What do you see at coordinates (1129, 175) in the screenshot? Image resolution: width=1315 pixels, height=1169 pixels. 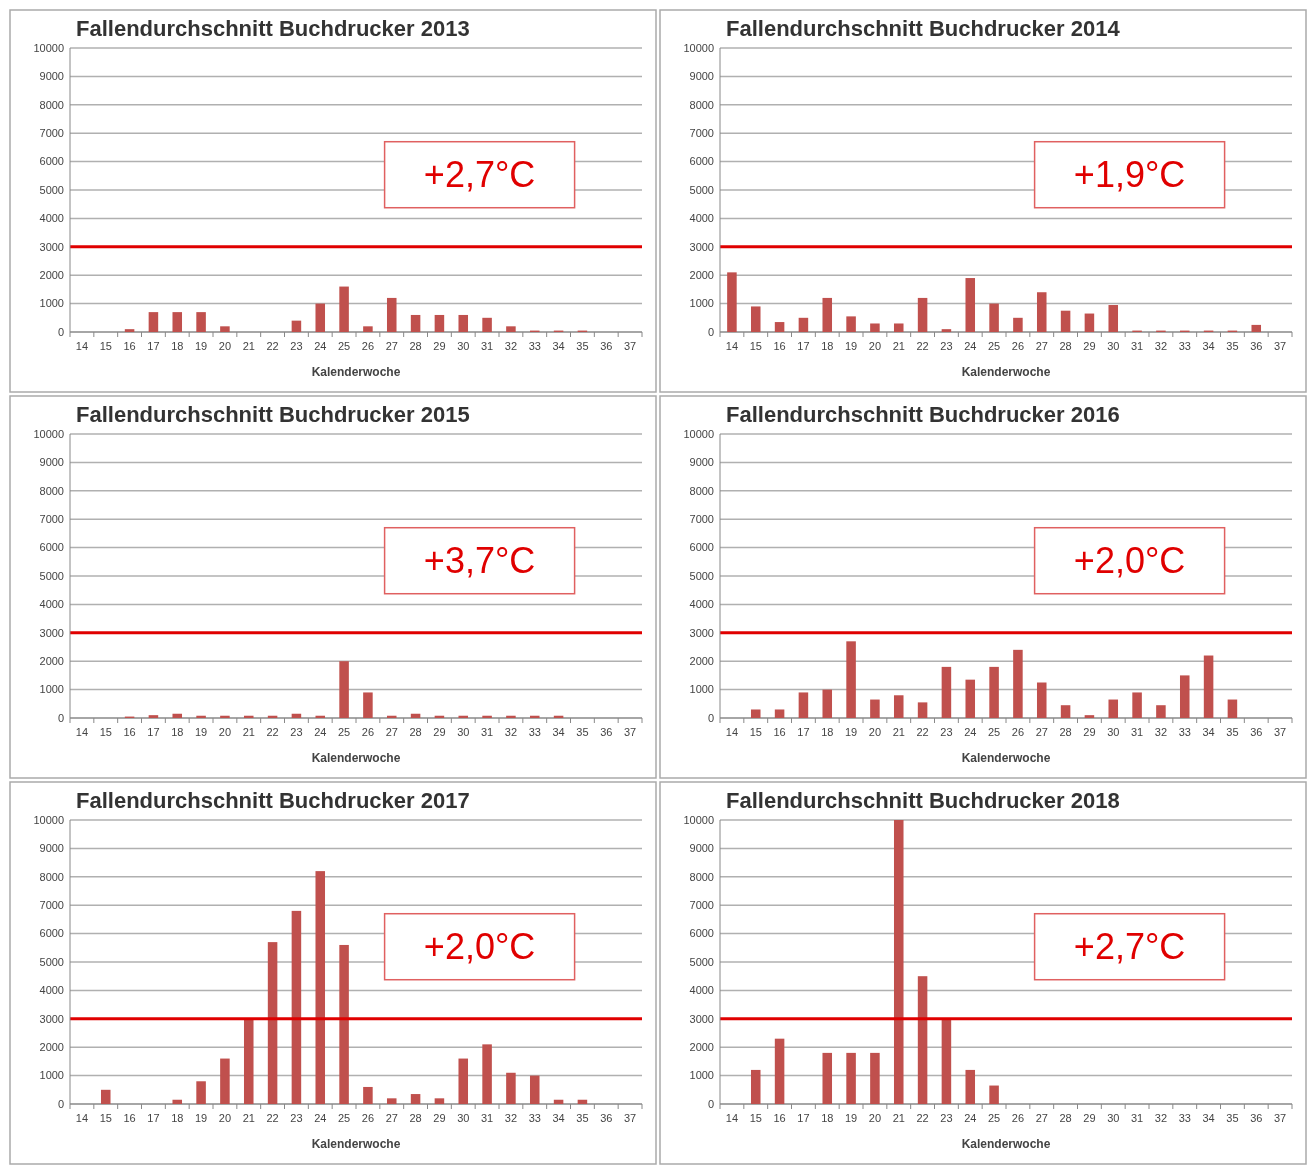 I see `annotation: +1,9°C` at bounding box center [1129, 175].